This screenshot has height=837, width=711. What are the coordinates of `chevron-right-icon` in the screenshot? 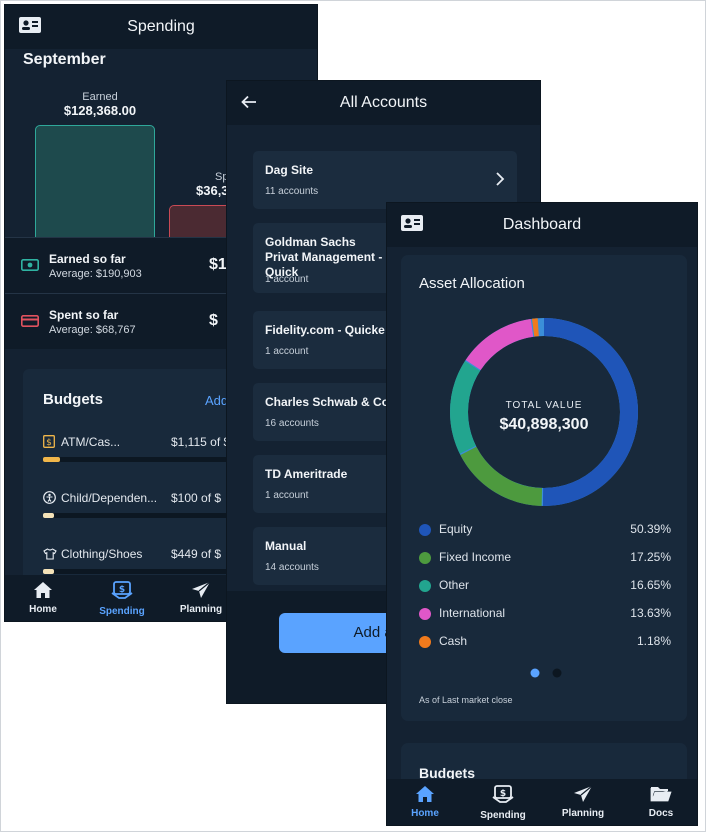 It's located at (500, 181).